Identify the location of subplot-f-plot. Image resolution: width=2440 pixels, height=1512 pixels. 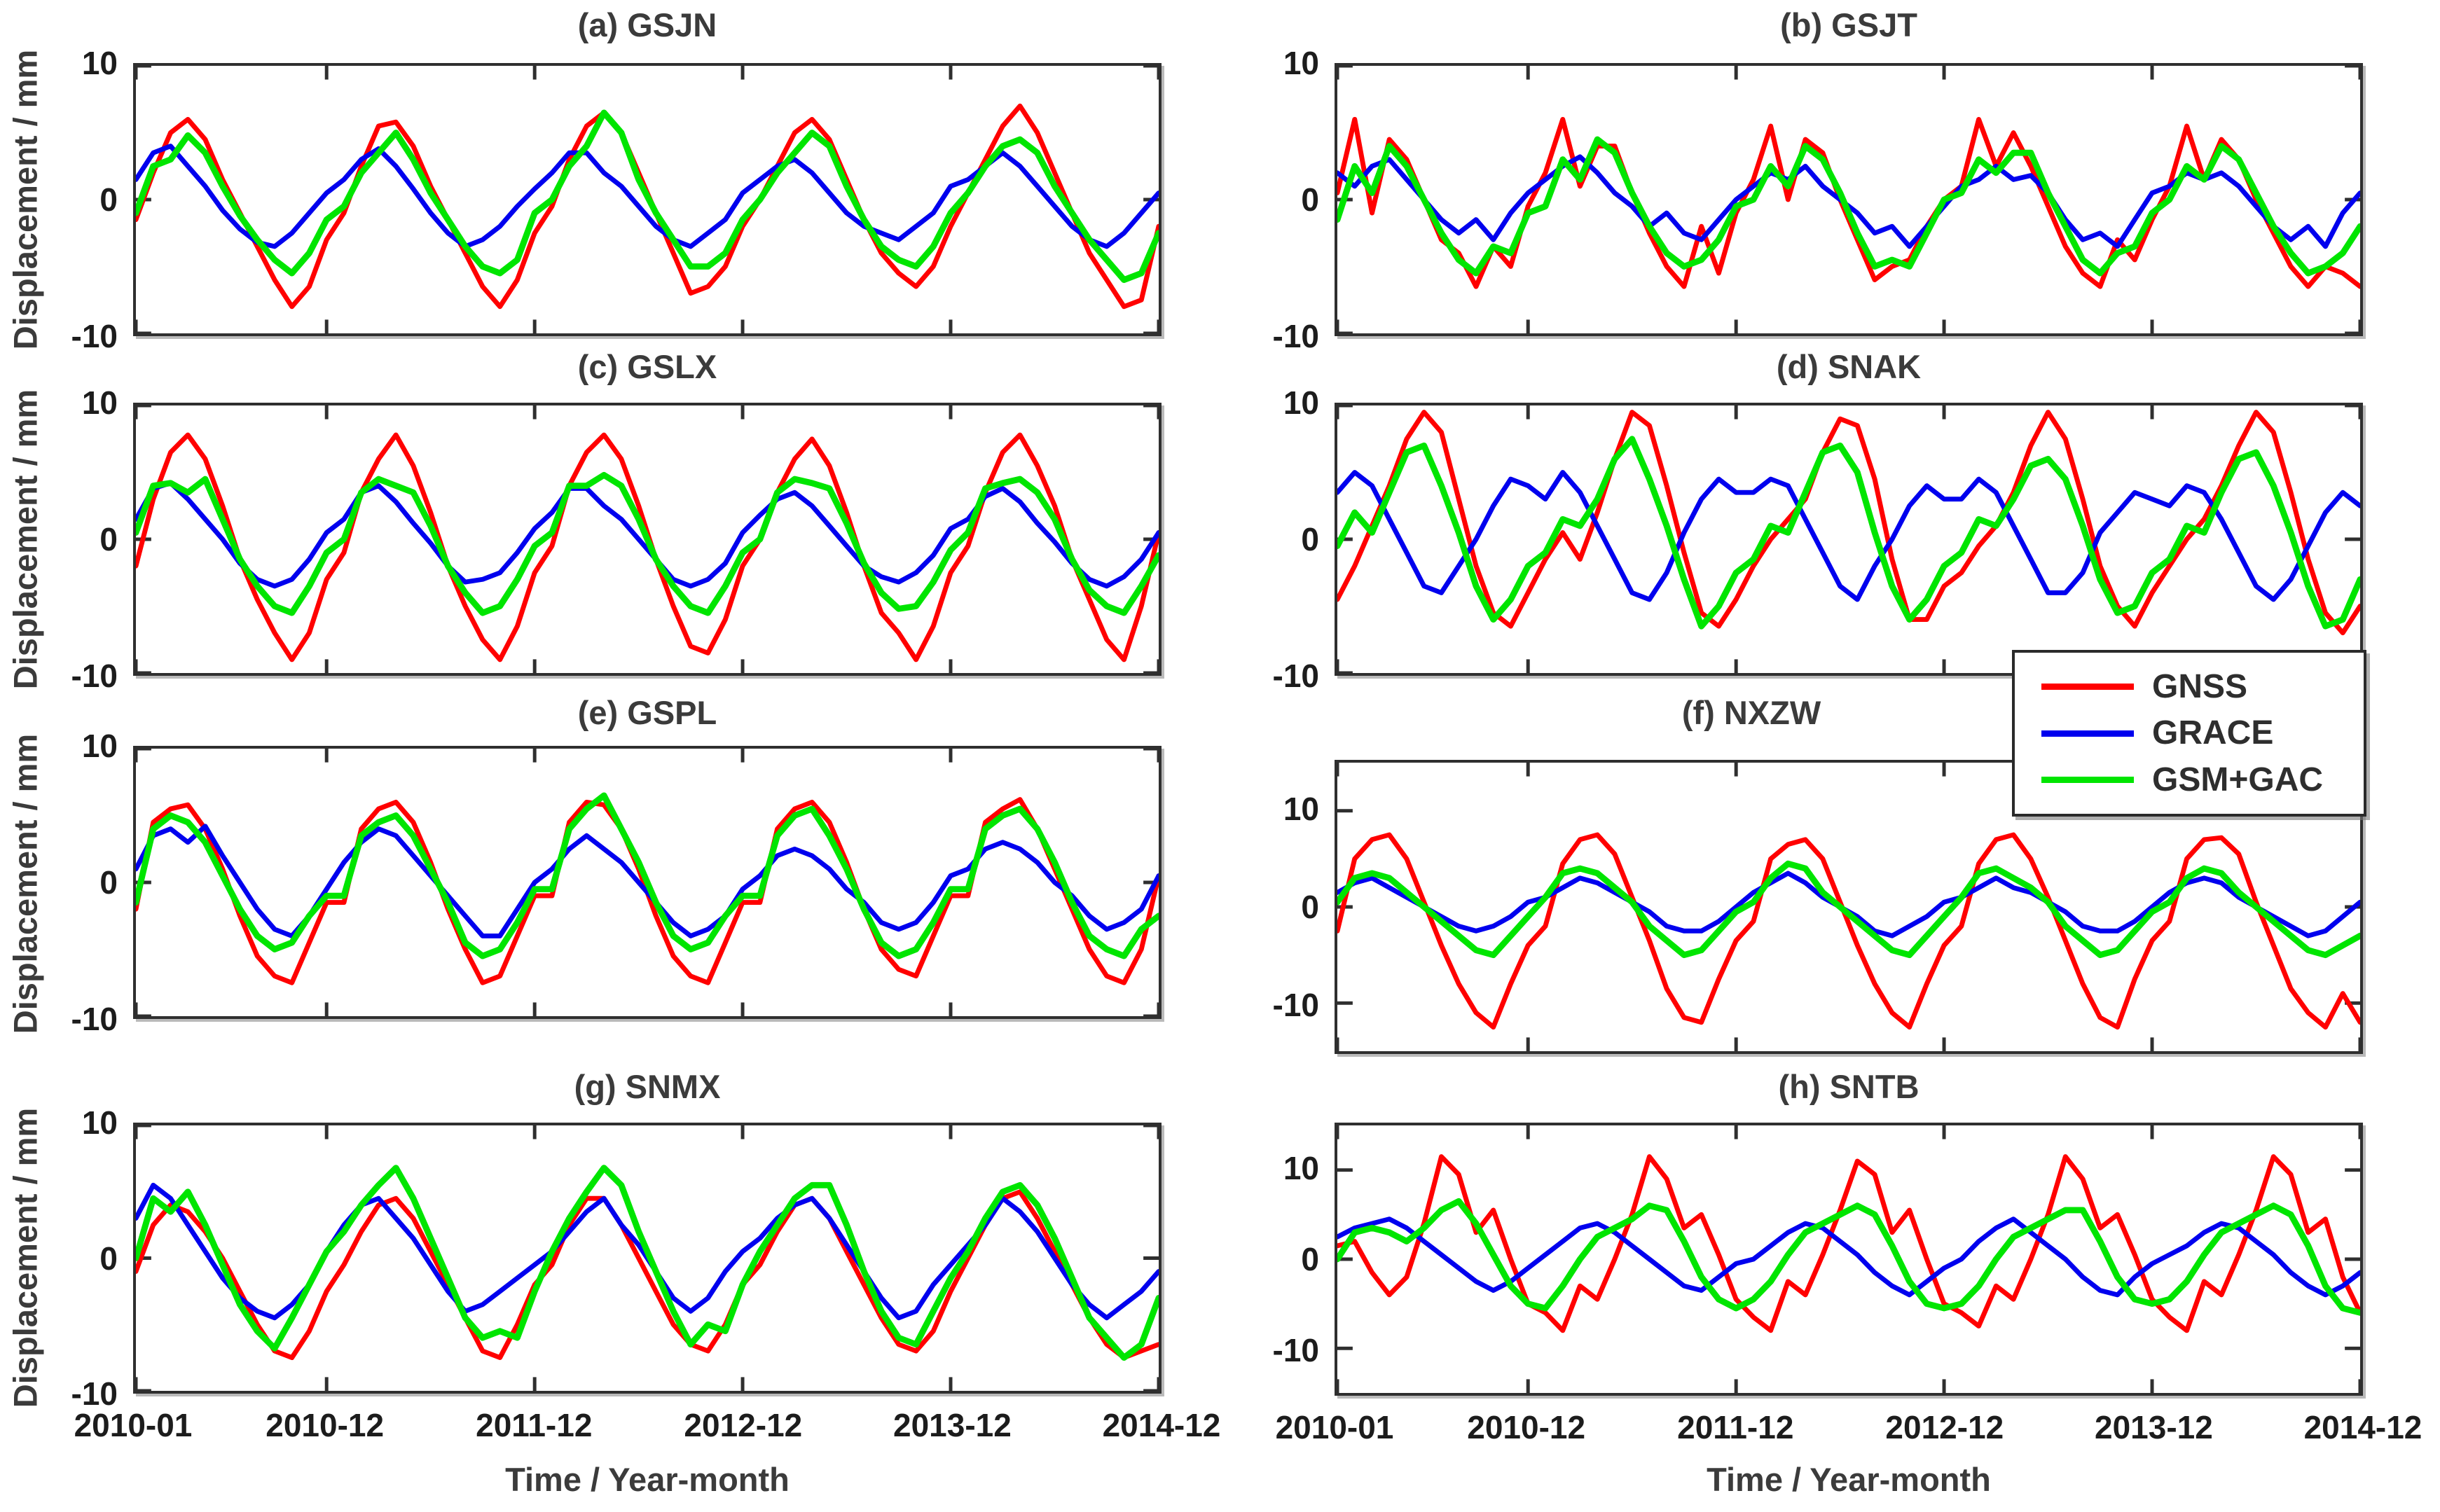
(1848, 907).